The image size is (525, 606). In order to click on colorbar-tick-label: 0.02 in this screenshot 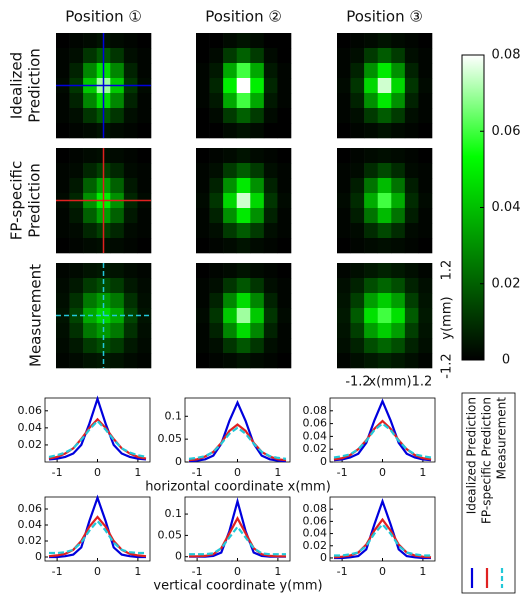, I will do `click(506, 283)`.